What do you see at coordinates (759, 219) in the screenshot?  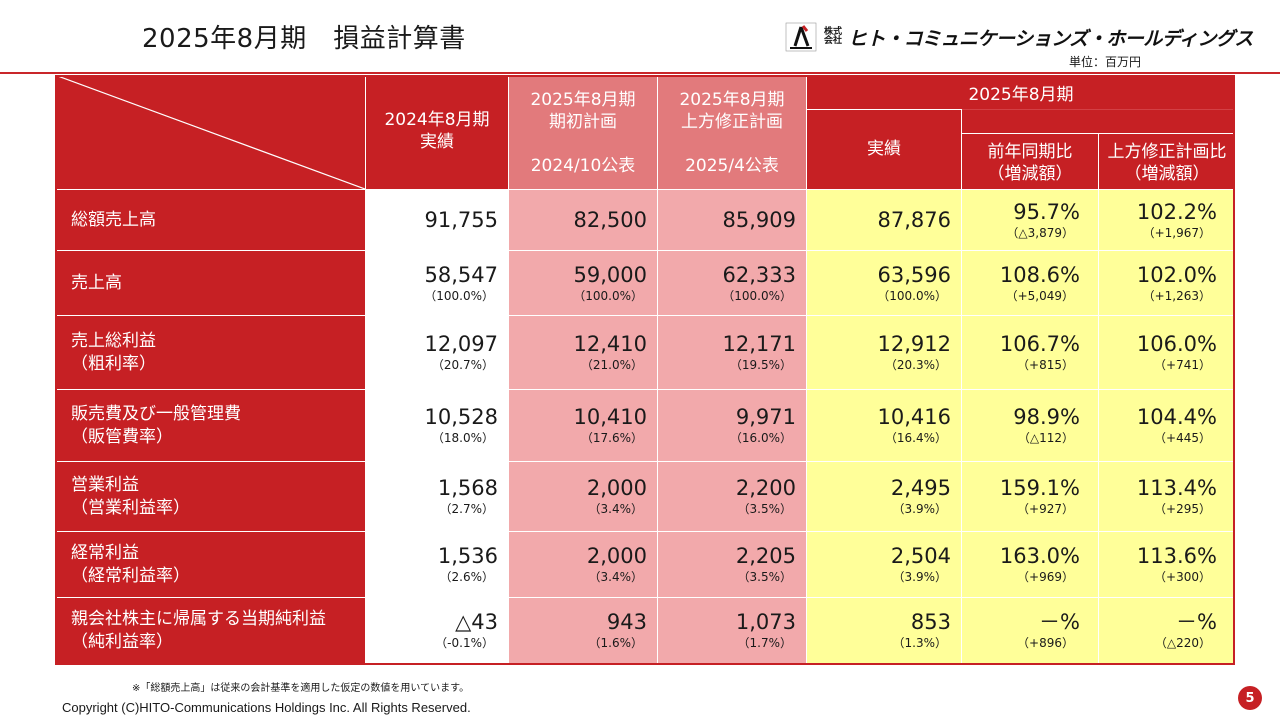 I see `cell-value: 85,909` at bounding box center [759, 219].